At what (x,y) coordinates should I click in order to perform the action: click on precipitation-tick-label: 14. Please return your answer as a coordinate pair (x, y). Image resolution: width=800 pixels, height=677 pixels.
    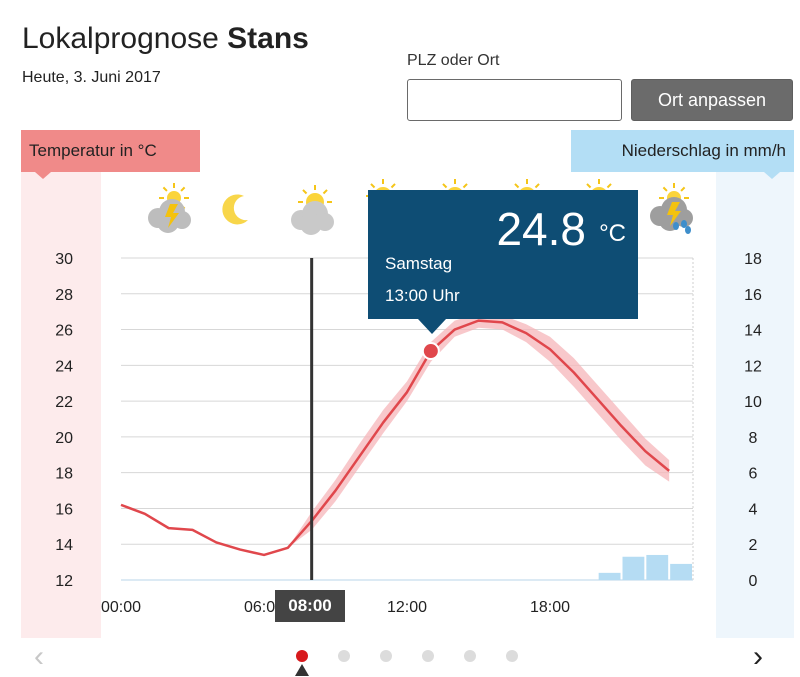
    Looking at the image, I should click on (753, 331).